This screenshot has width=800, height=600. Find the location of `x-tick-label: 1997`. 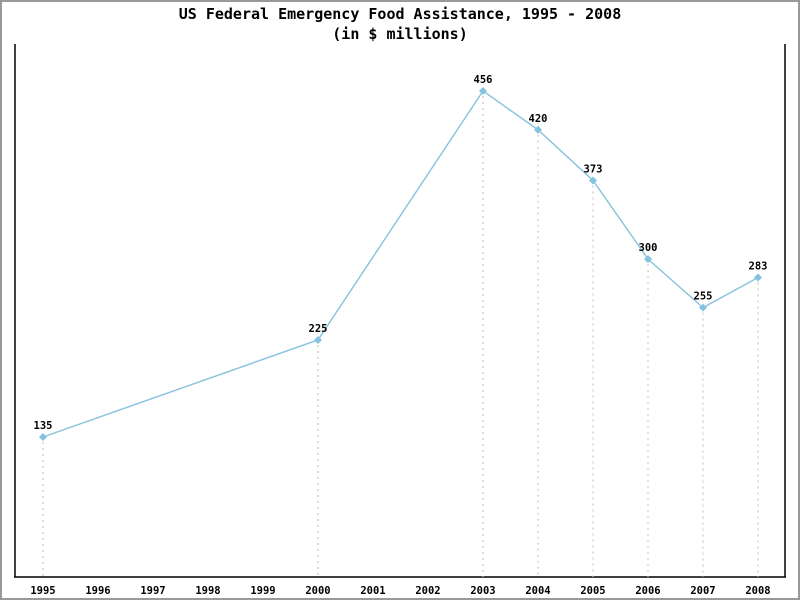

x-tick-label: 1997 is located at coordinates (152, 591).